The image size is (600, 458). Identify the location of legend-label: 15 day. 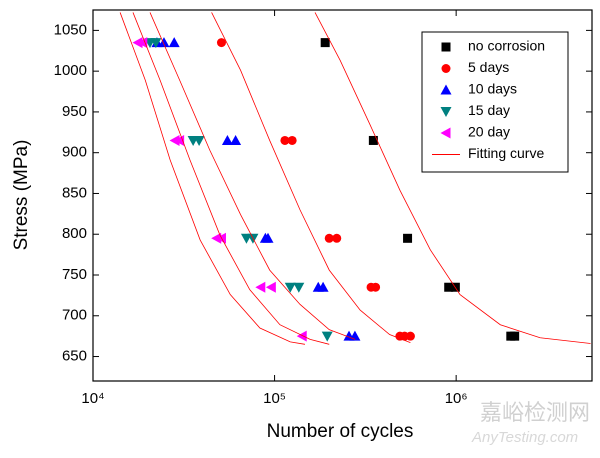
(489, 110).